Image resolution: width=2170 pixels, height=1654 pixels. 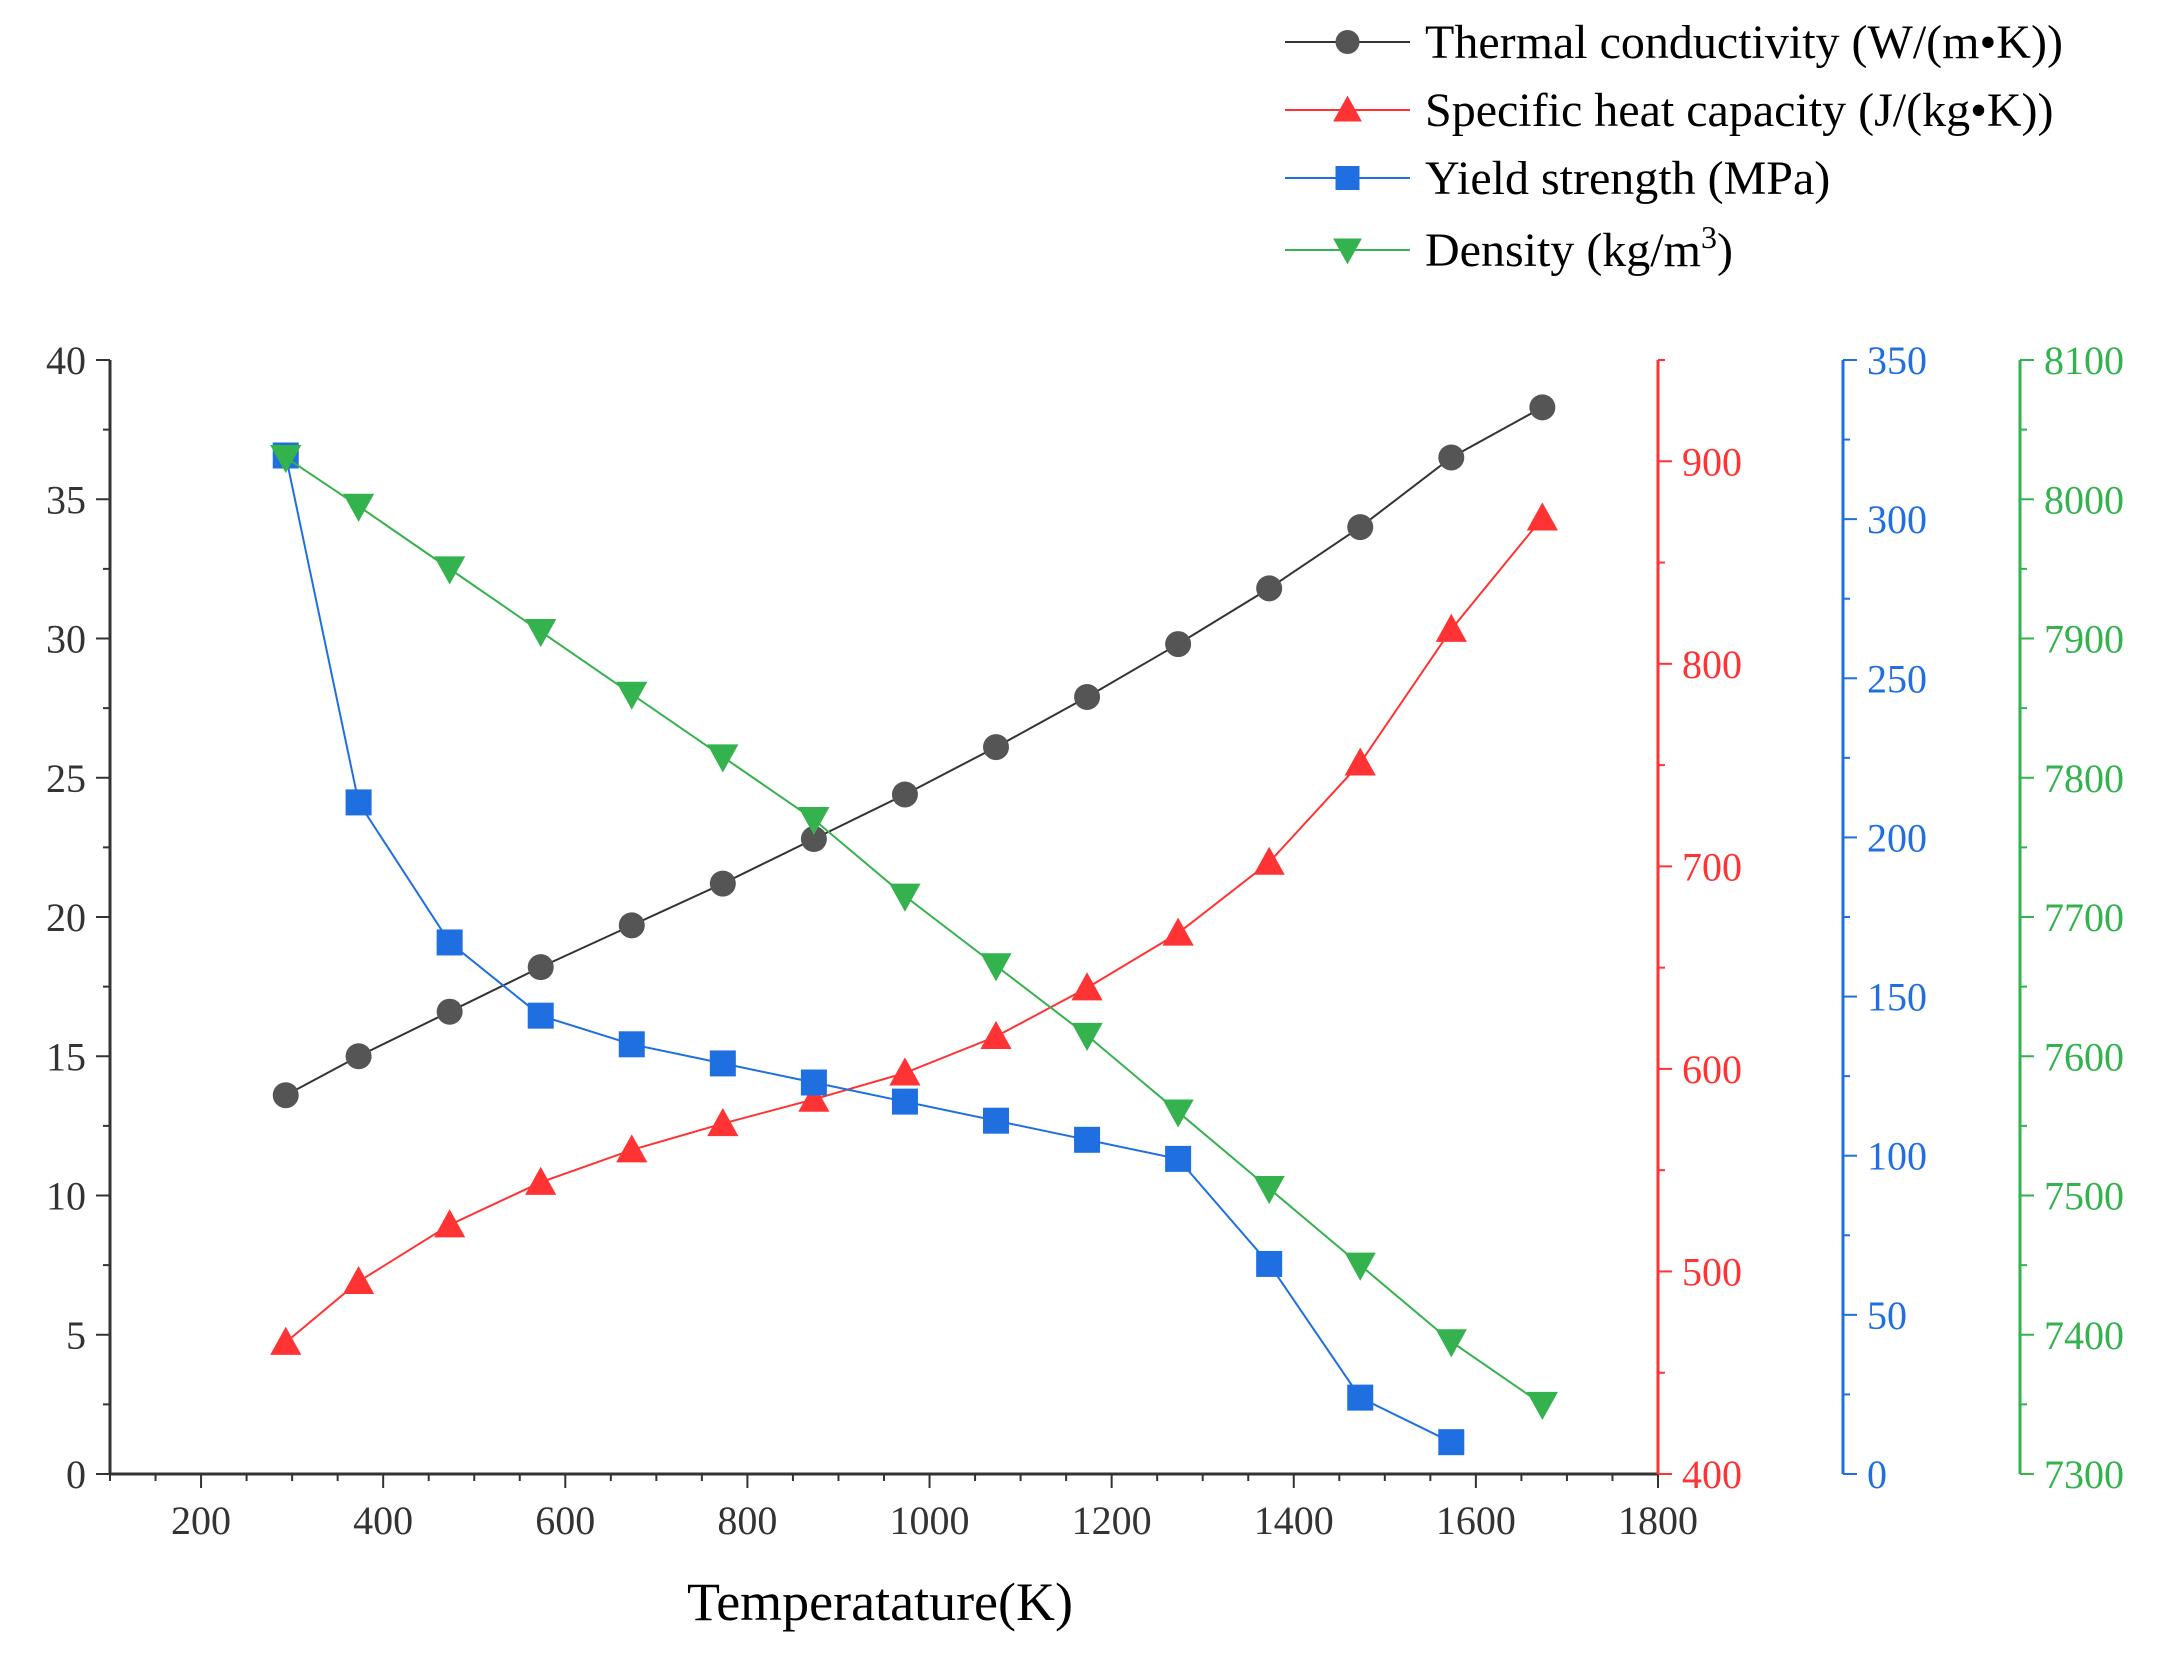 I want to click on y4-tick-label: 7900, so click(x=2084, y=639).